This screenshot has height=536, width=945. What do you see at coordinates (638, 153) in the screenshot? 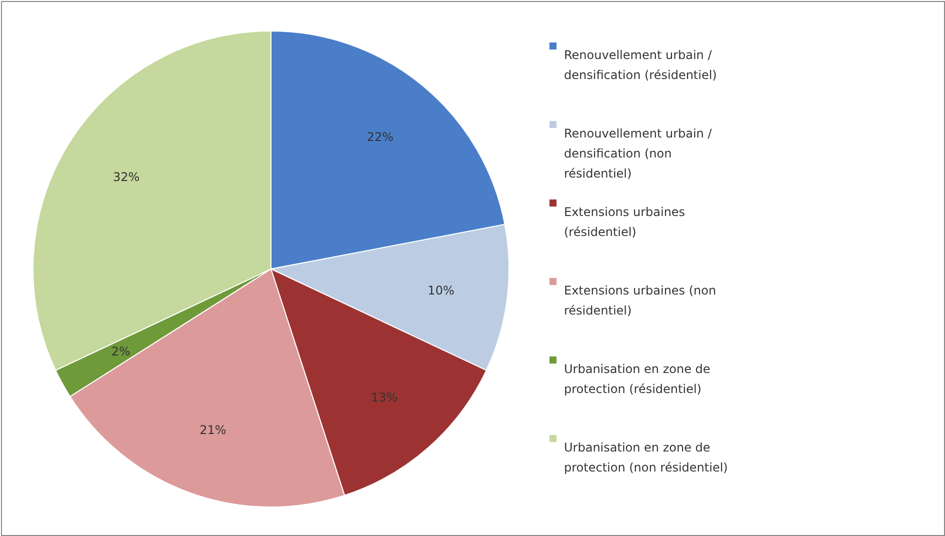
I see `legend-label: Renouvellement urbain / densification (non résidentiel)` at bounding box center [638, 153].